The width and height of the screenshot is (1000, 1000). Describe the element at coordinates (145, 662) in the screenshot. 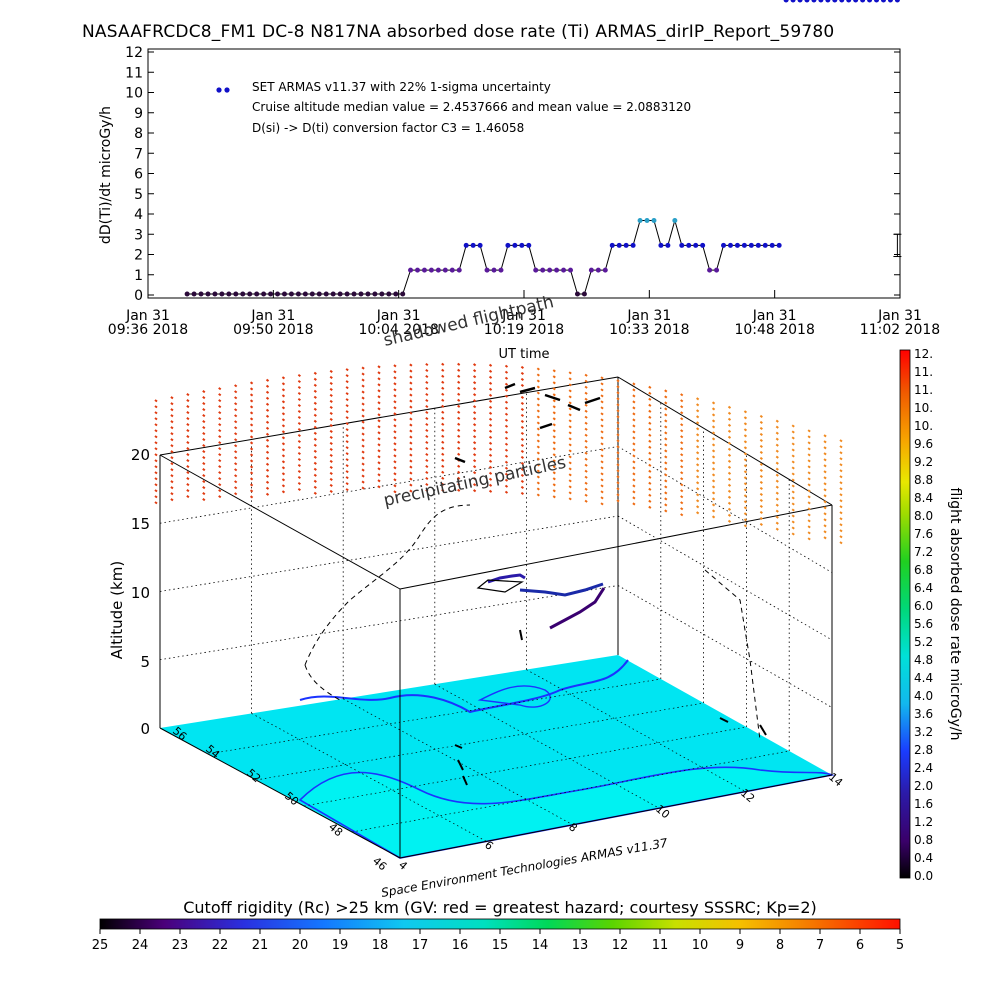

I see `altitude-tick-label: 5` at that location.